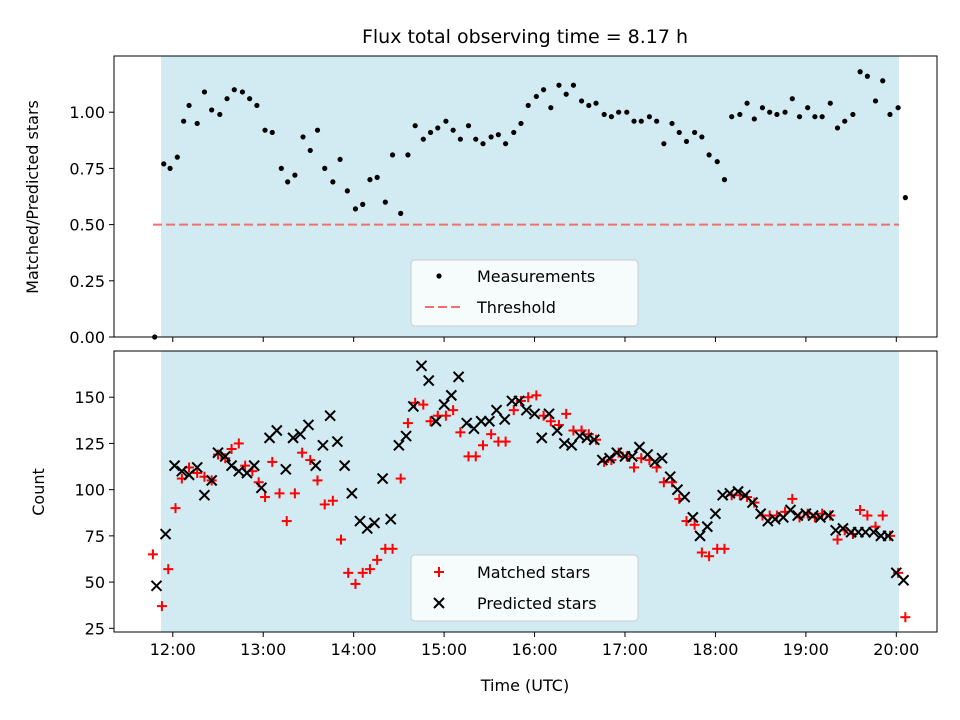  Describe the element at coordinates (534, 649) in the screenshot. I see `x-tick-label: 16:00` at that location.